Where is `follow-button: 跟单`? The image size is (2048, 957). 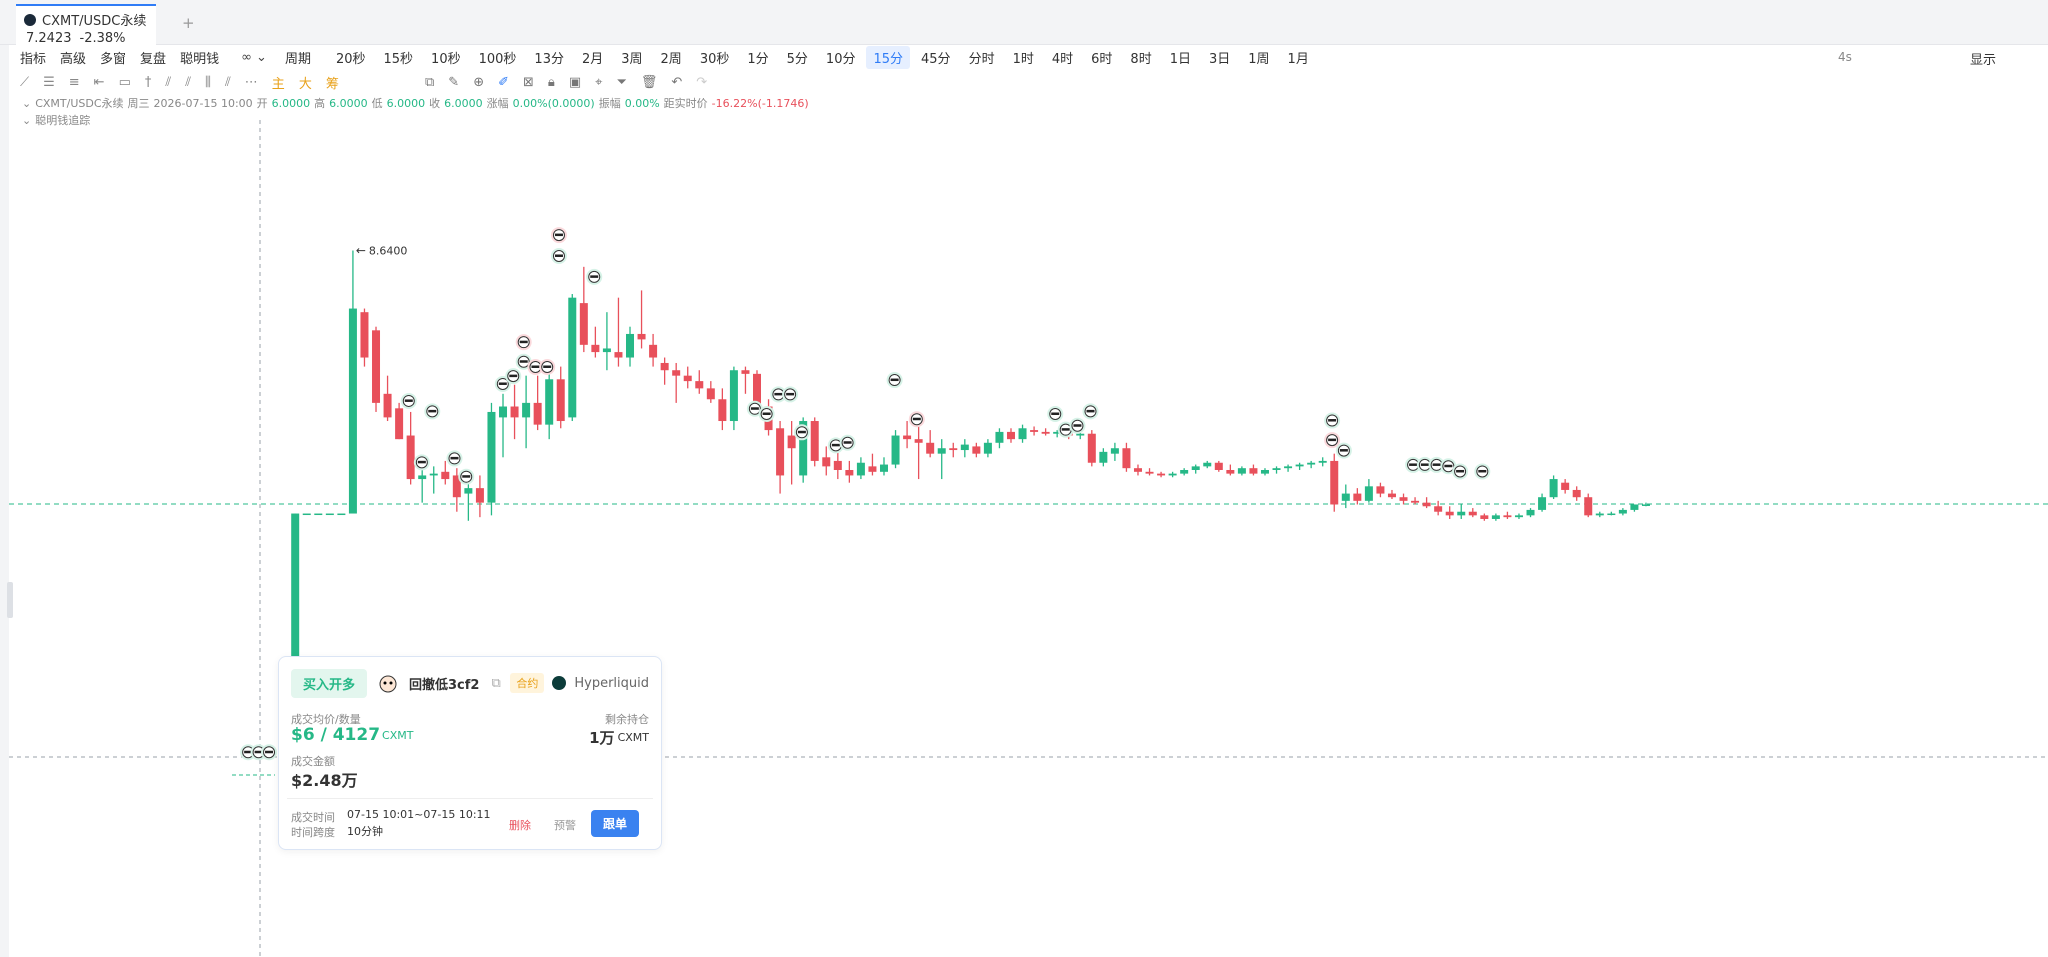
follow-button: 跟单 is located at coordinates (615, 823).